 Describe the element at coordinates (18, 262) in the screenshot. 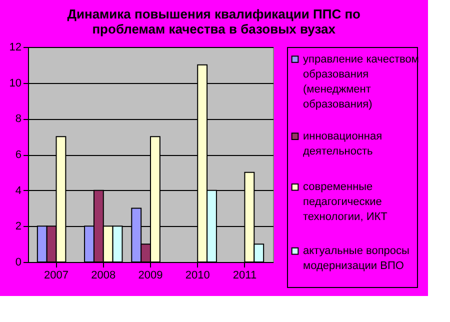

I see `y-tick-label: 0` at that location.